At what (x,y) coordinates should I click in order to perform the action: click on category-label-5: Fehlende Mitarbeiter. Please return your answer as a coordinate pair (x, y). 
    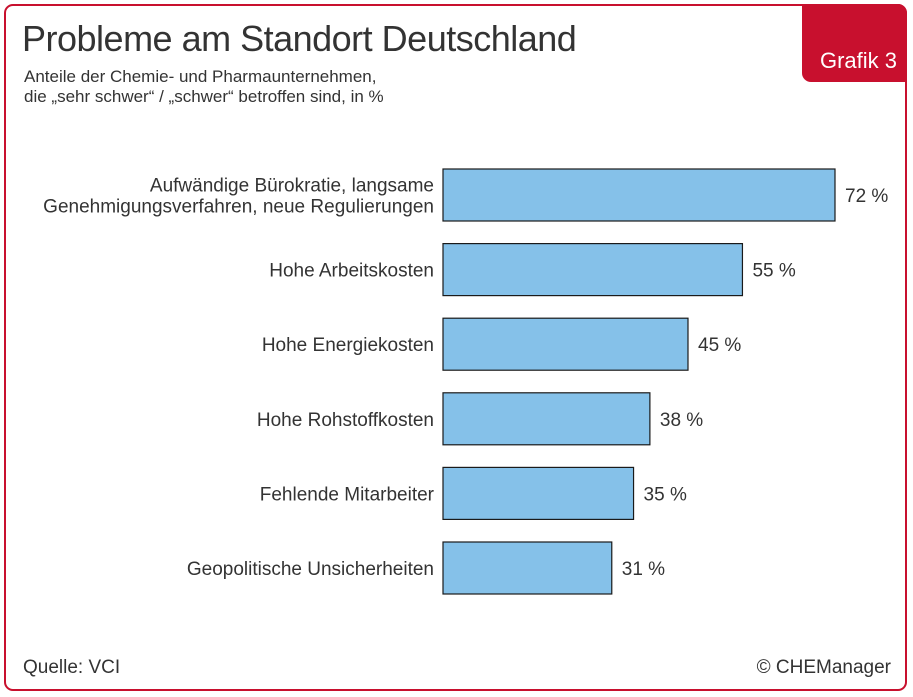
    Looking at the image, I should click on (347, 494).